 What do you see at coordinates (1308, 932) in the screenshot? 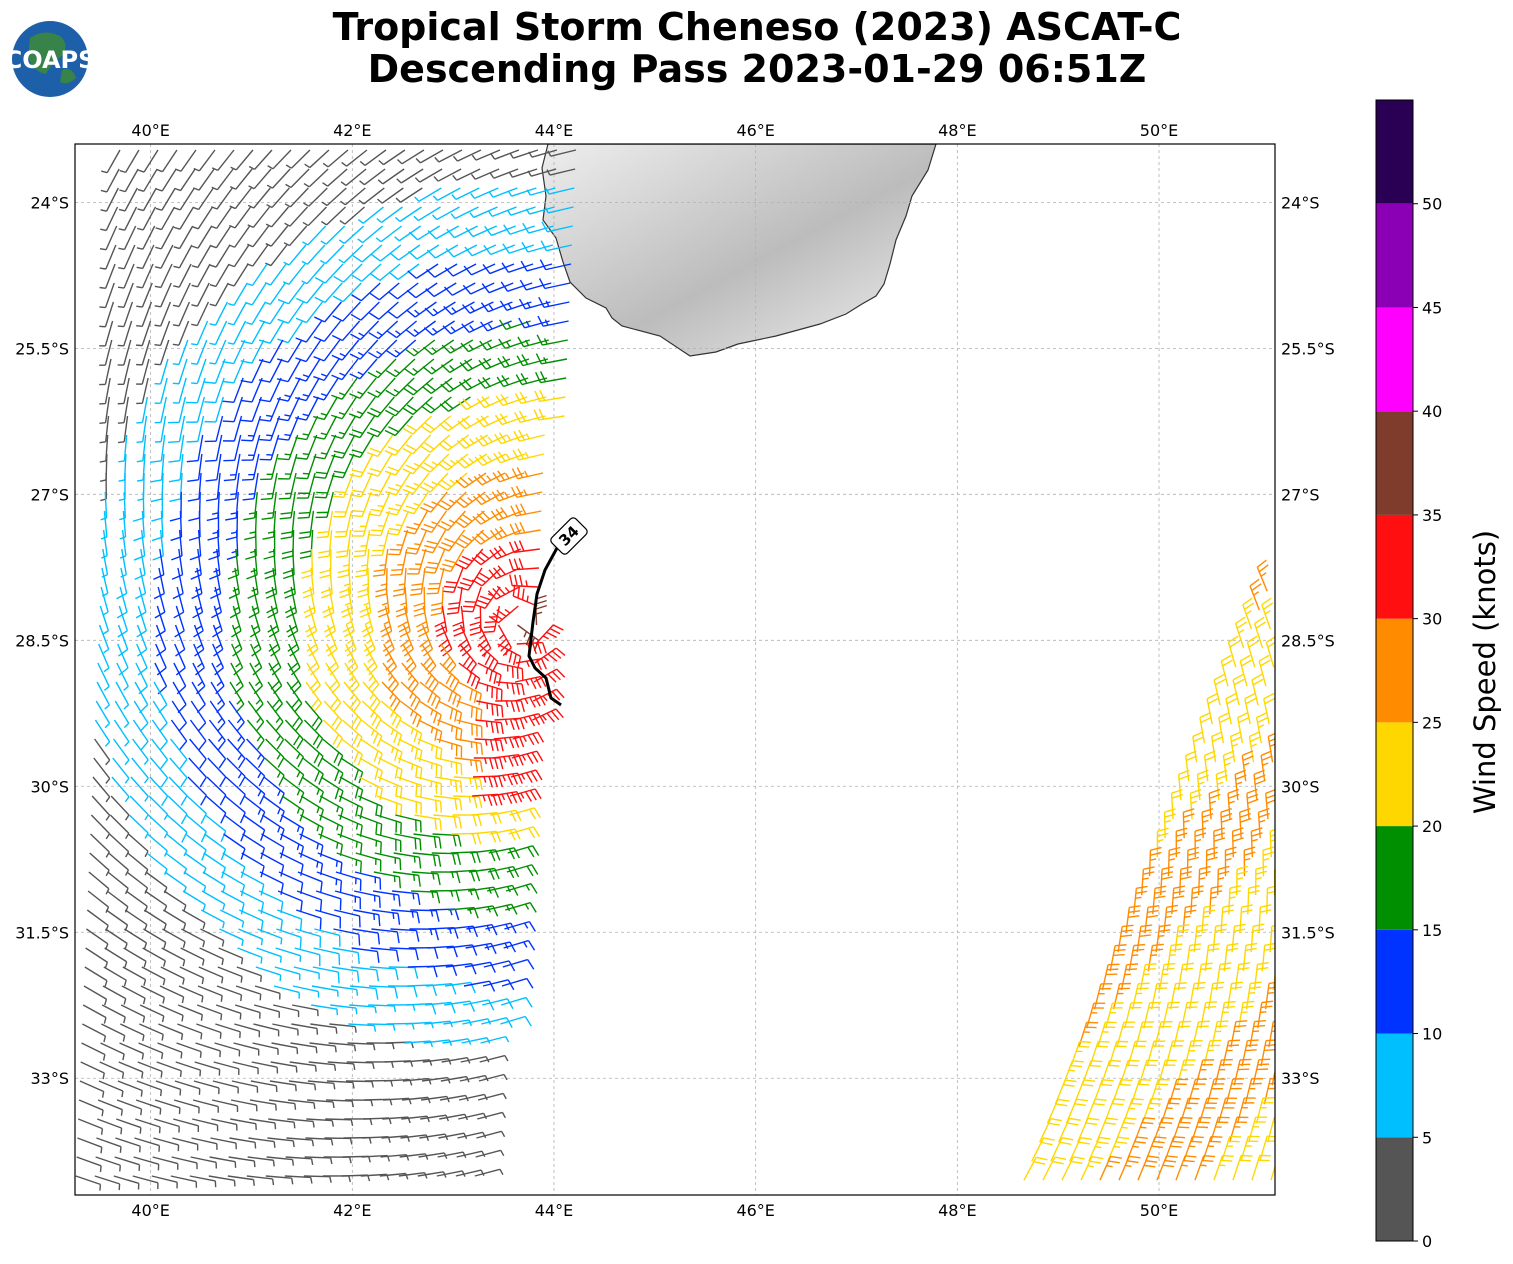
I see `lat-tick-right-5: 31.5°S` at bounding box center [1308, 932].